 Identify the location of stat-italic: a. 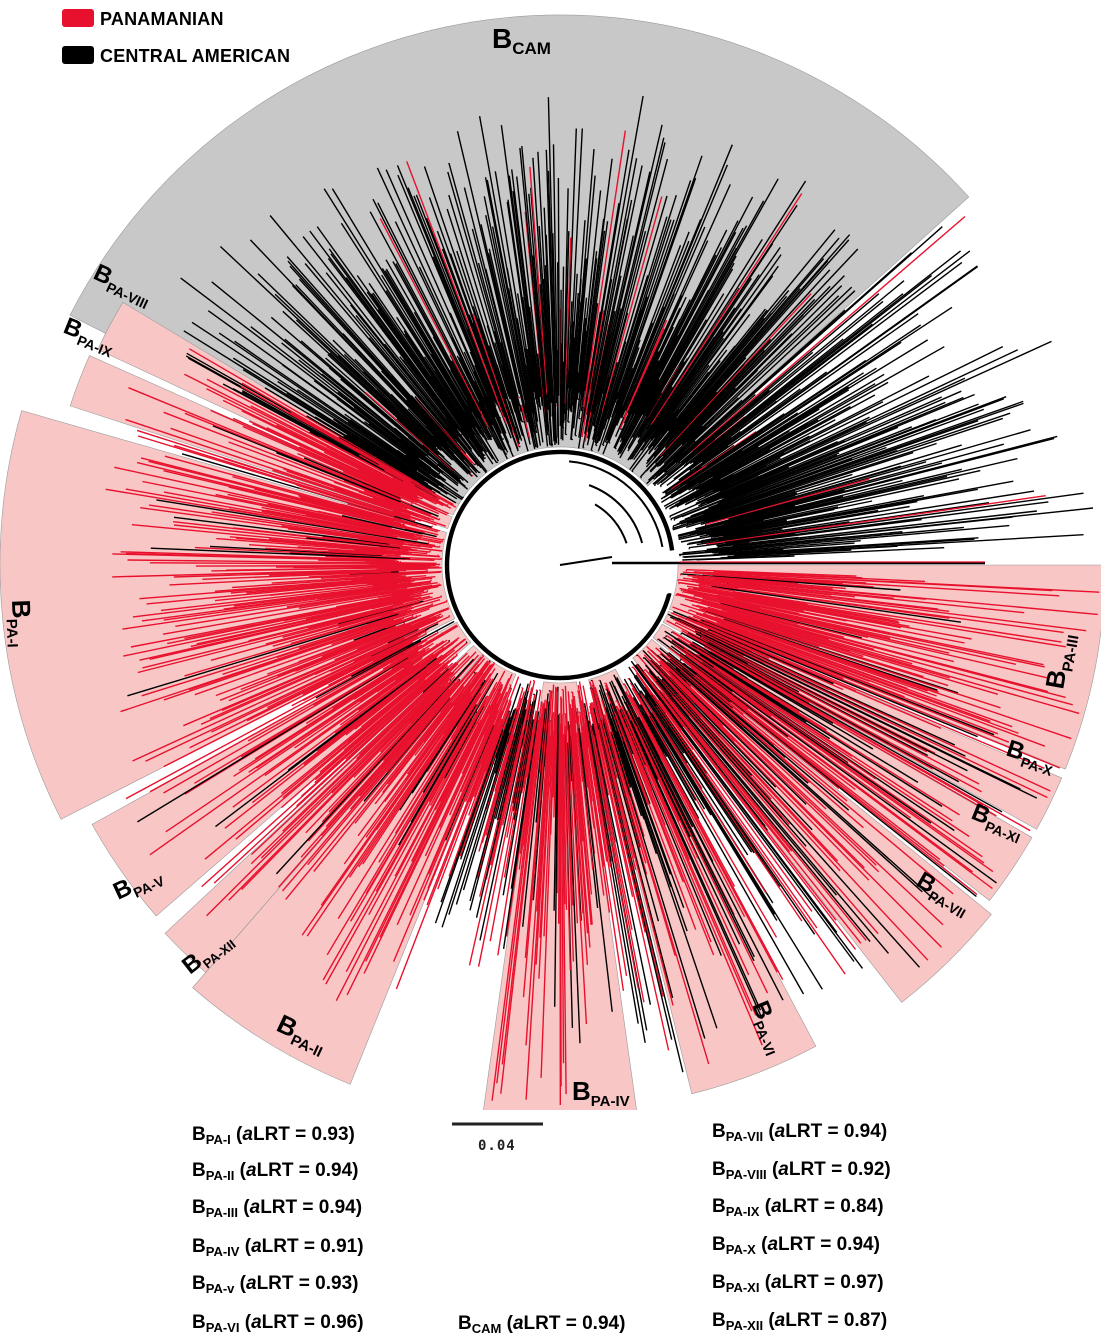
(247, 1134).